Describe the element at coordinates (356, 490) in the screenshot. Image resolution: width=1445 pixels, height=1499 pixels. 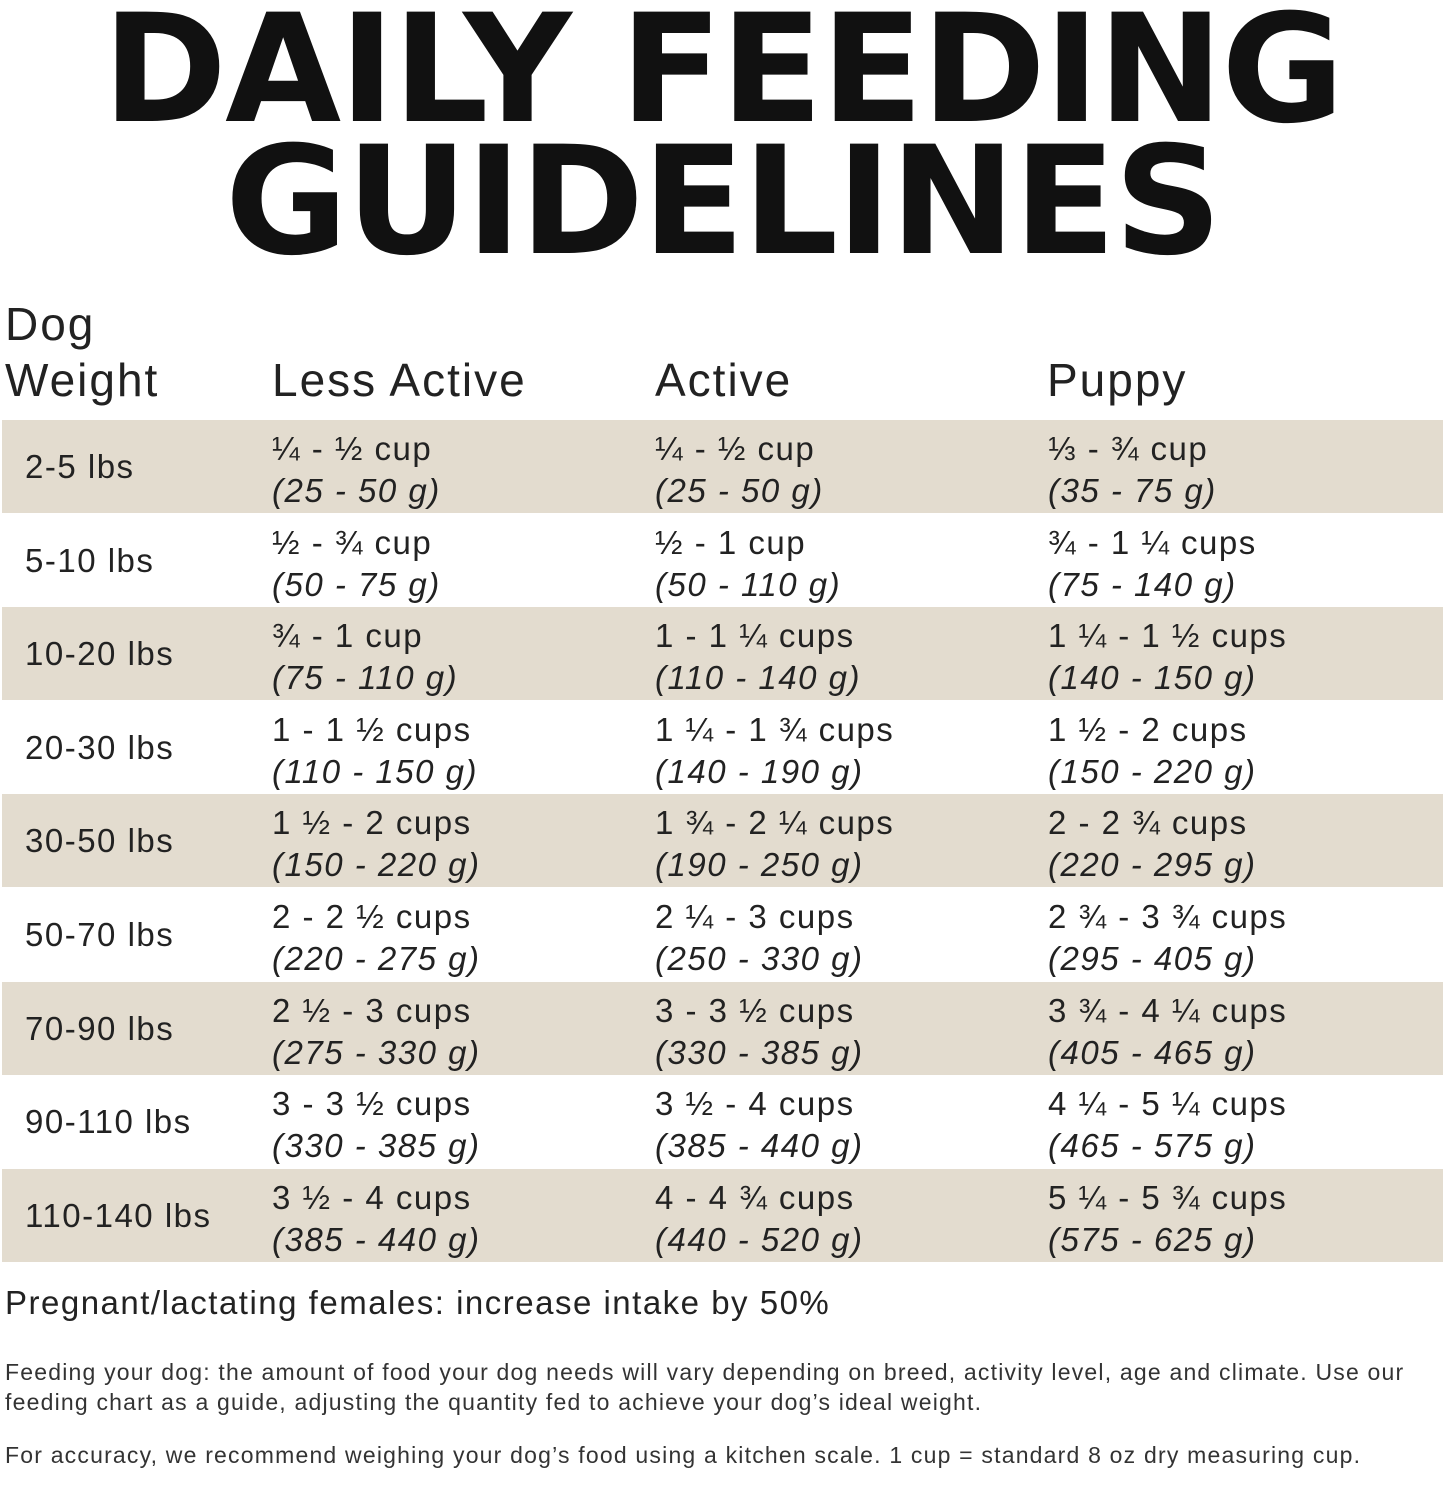
I see `grams-amount: (25 - 50 g)` at that location.